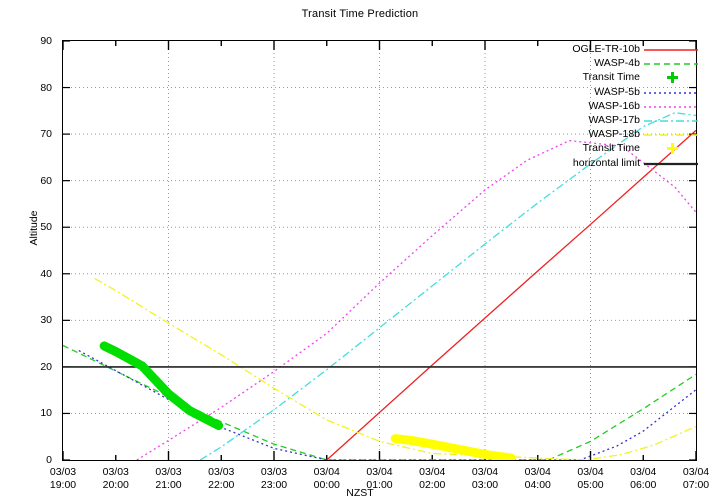 The width and height of the screenshot is (720, 504). I want to click on x-tick-label: 03/03 21:00, so click(169, 479).